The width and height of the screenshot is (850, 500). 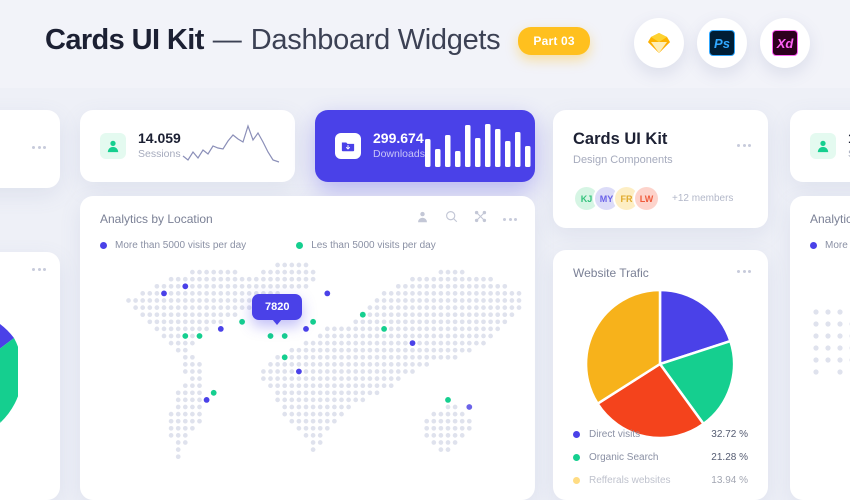 I want to click on kit-card-subtitle: Design Components, so click(x=623, y=160).